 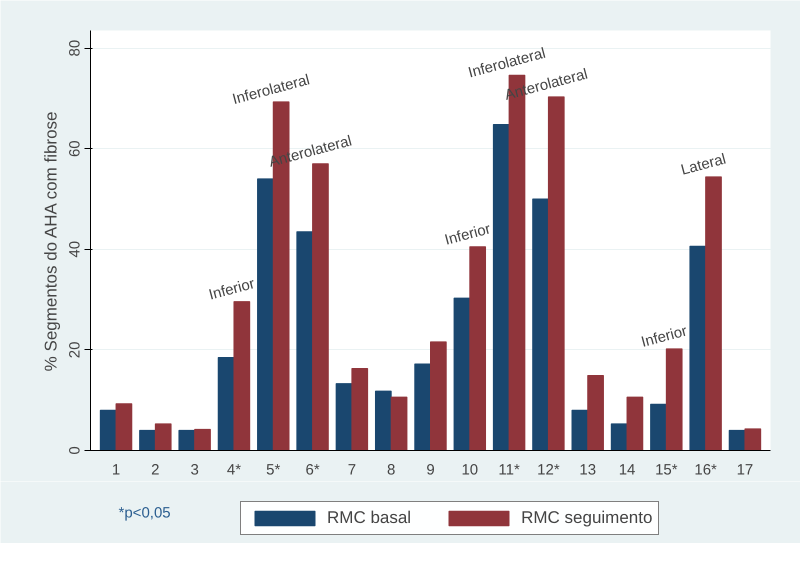 What do you see at coordinates (51, 242) in the screenshot?
I see `y-axis-title: % Segmentos do AHA com fibrose` at bounding box center [51, 242].